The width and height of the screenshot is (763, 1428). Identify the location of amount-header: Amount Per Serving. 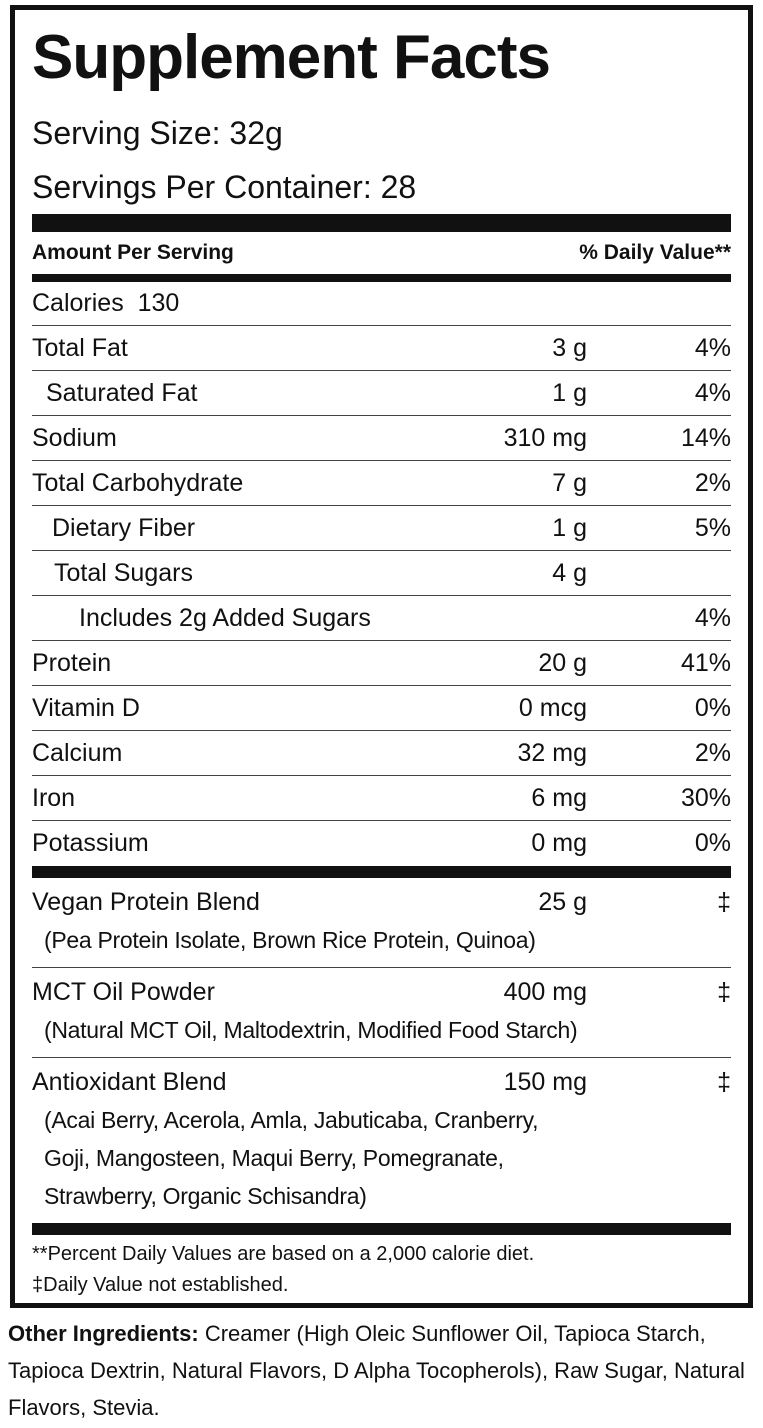
(133, 252).